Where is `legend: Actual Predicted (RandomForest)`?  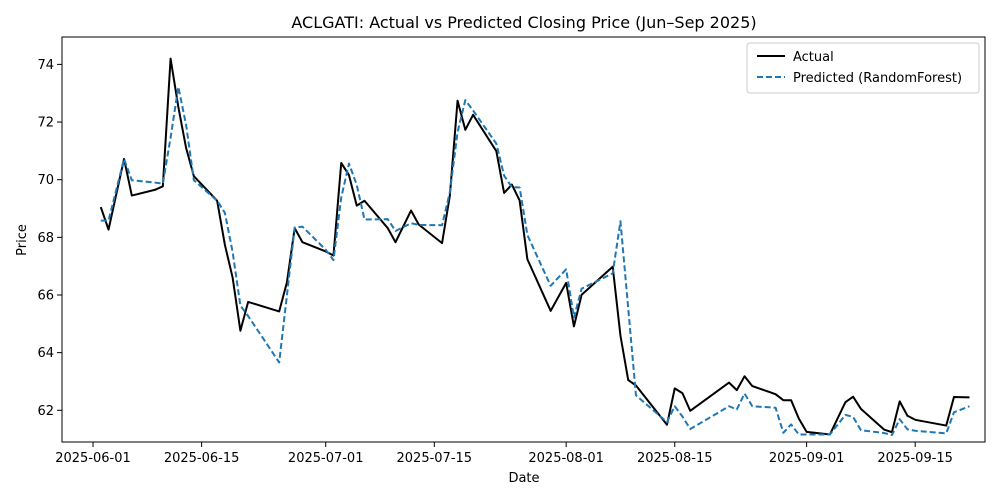 legend: Actual Predicted (RandomForest) is located at coordinates (863, 68).